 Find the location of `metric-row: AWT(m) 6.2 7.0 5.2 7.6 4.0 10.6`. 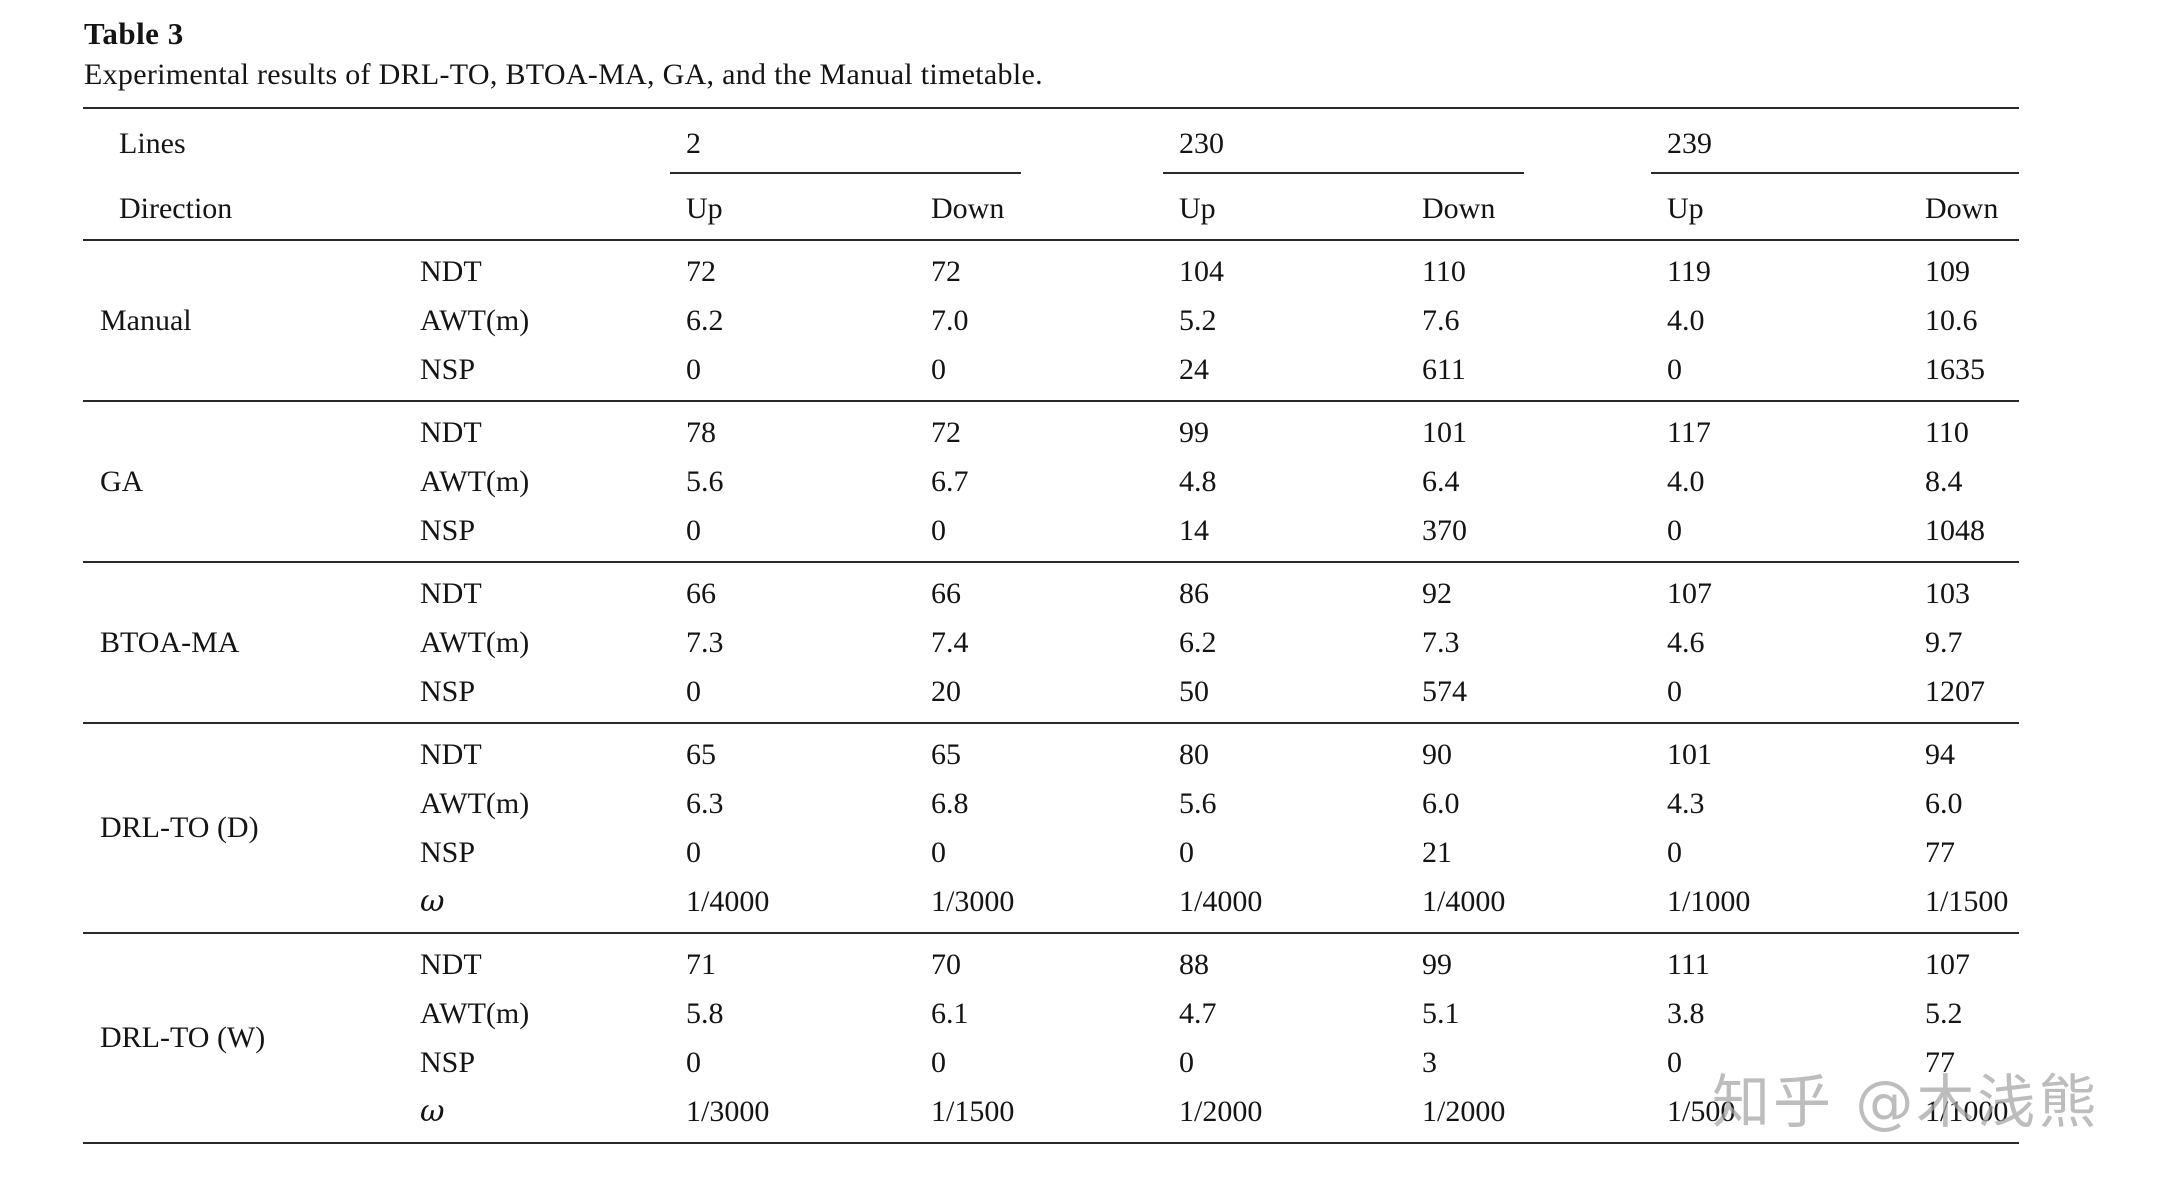

metric-row: AWT(m) 6.2 7.0 5.2 7.6 4.0 10.6 is located at coordinates (1213, 320).